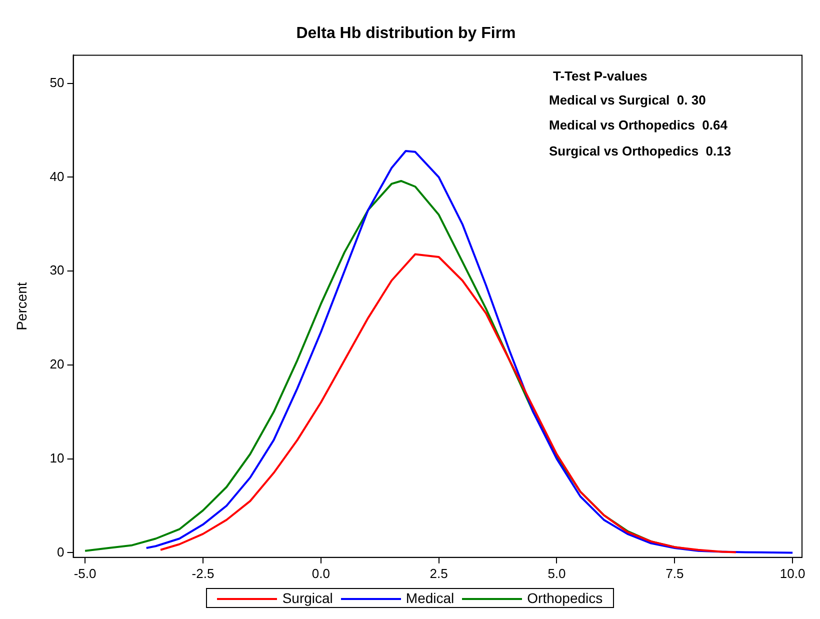  I want to click on y-tick-label: 40, so click(57, 176).